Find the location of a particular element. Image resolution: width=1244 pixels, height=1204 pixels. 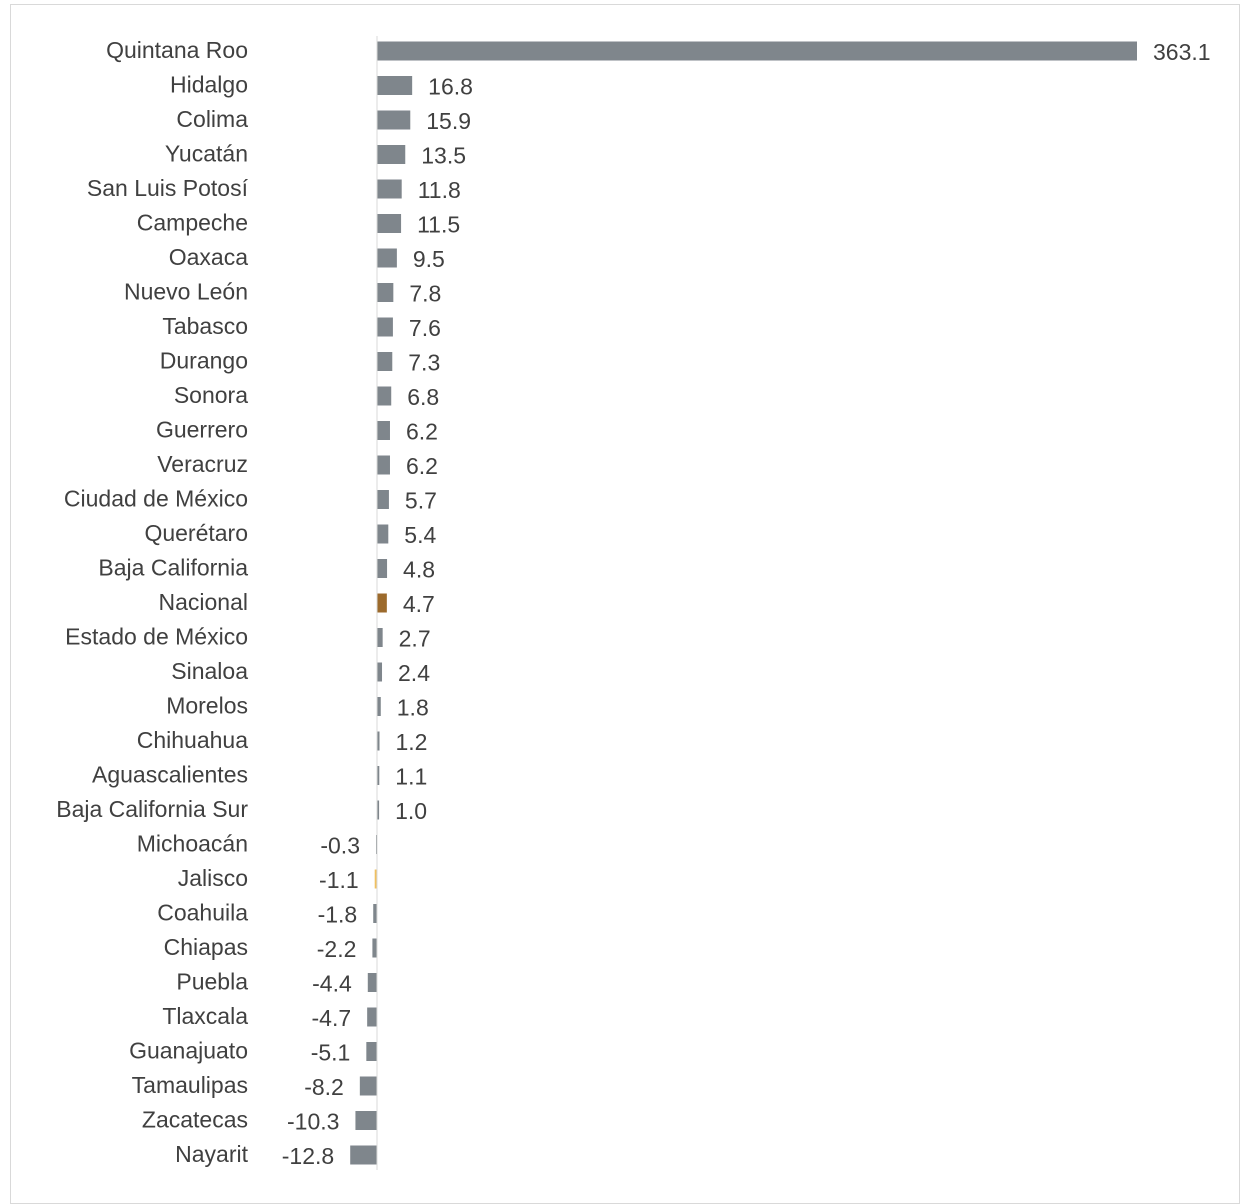

bar-chihuahua is located at coordinates (378, 741).